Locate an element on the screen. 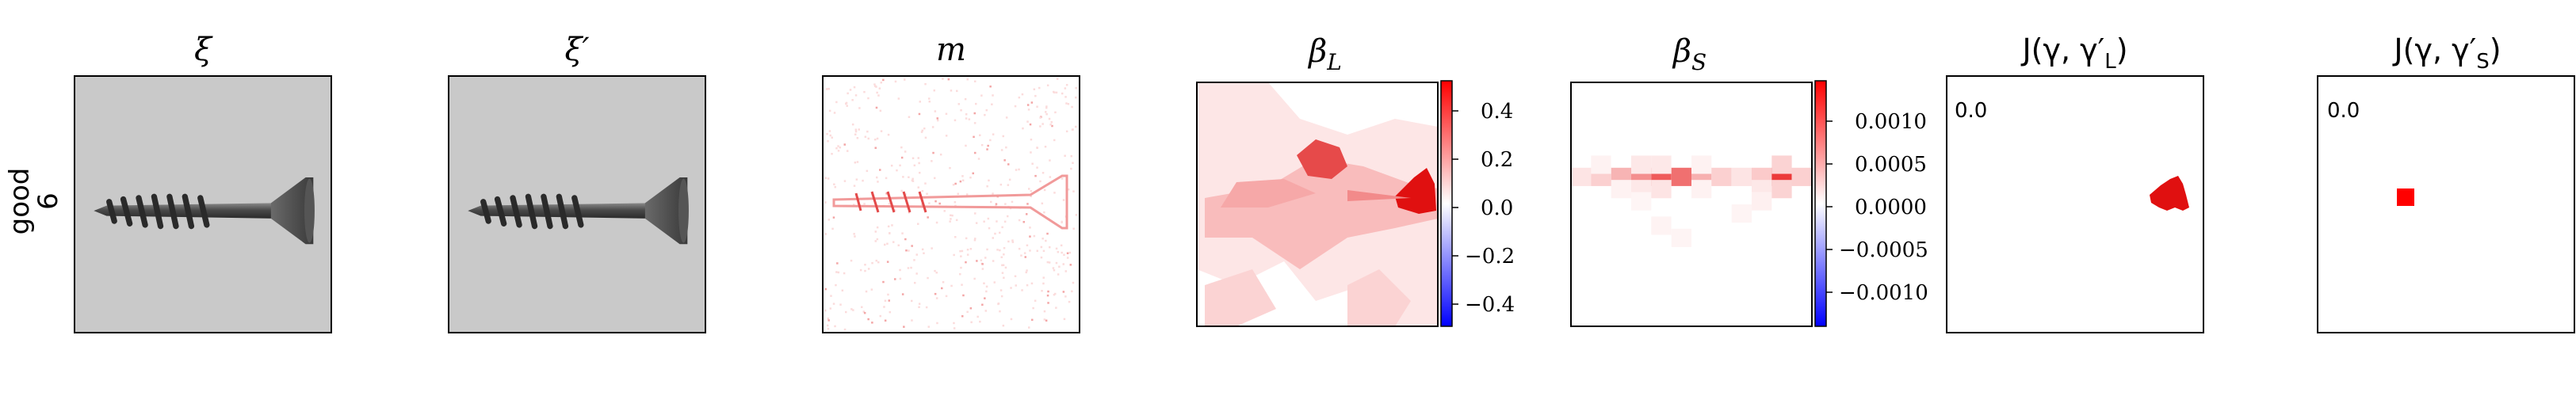 The image size is (2576, 396). cbar-l-tick-4: −0.4 is located at coordinates (1490, 305).